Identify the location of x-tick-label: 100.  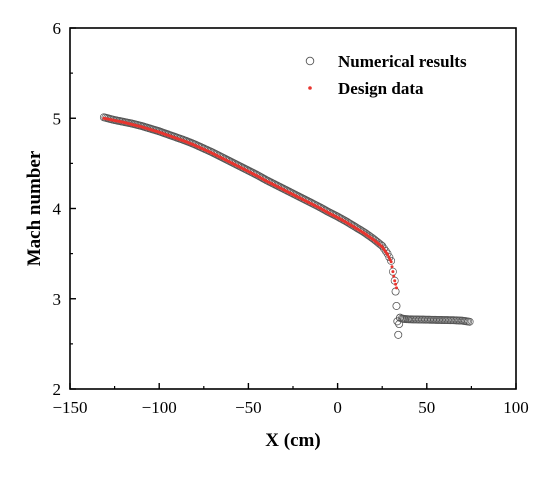
(516, 407).